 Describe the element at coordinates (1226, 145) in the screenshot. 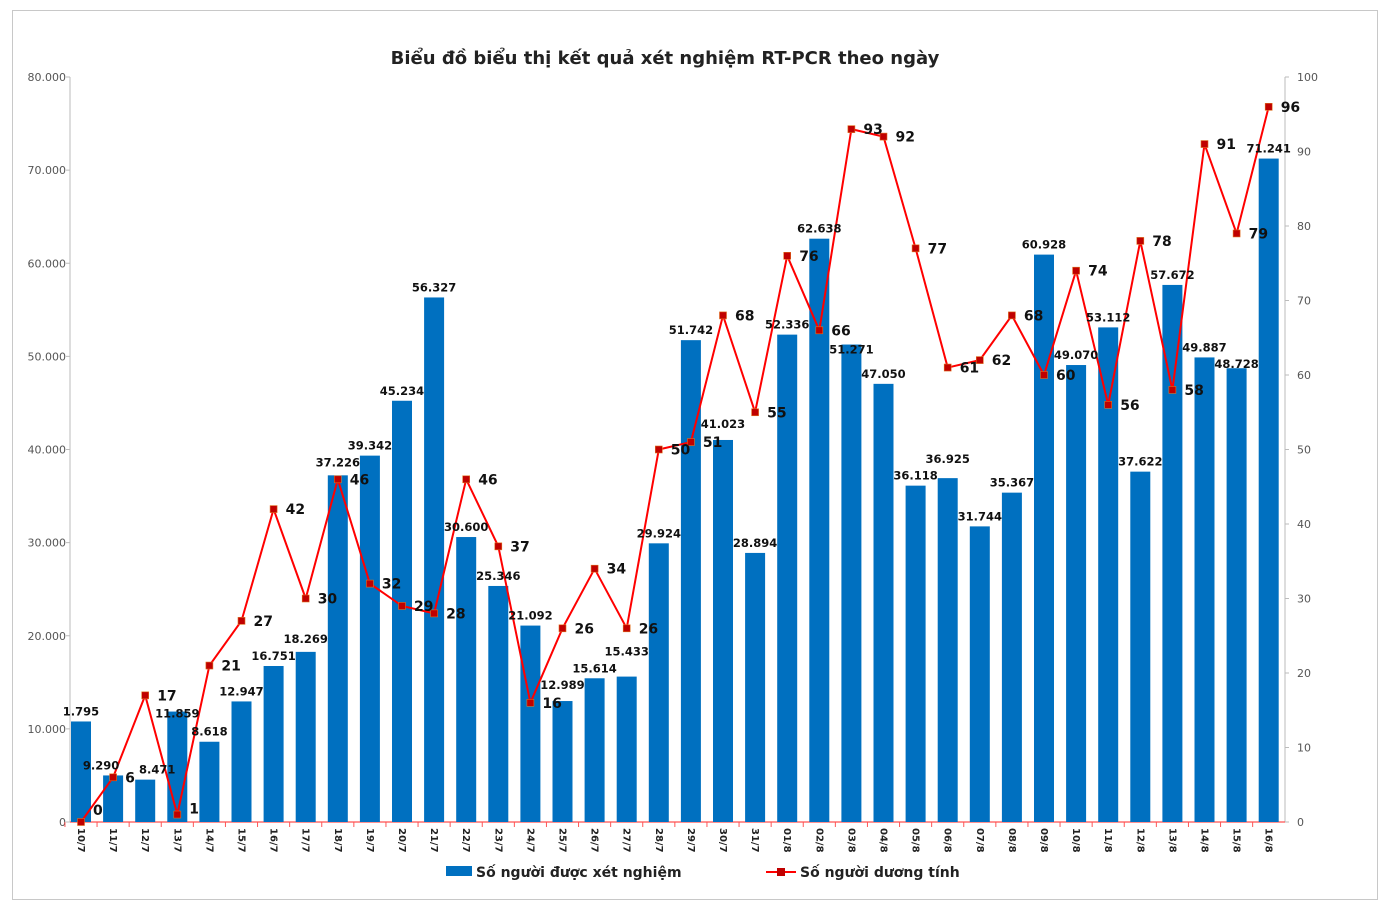

I see `line-data-label: 91` at that location.